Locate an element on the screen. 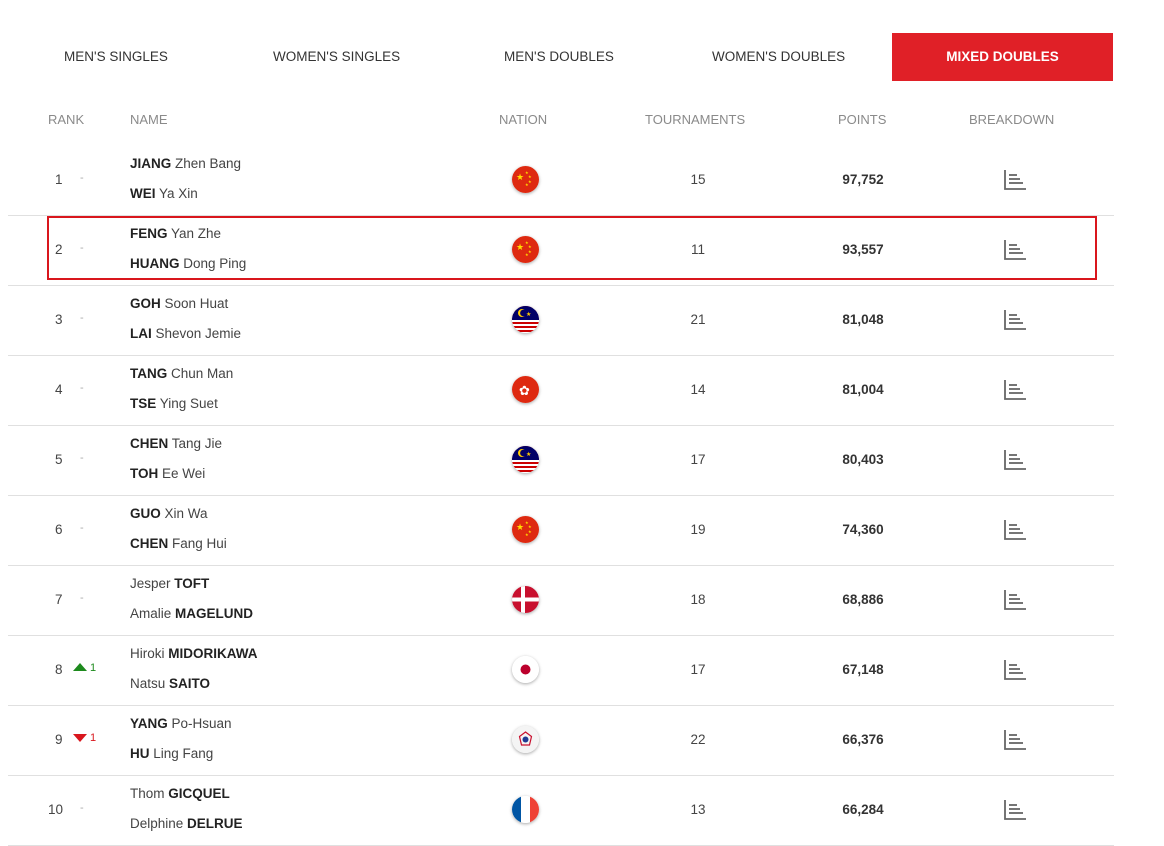  player2-name: CHEN Fang Hui is located at coordinates (178, 543).